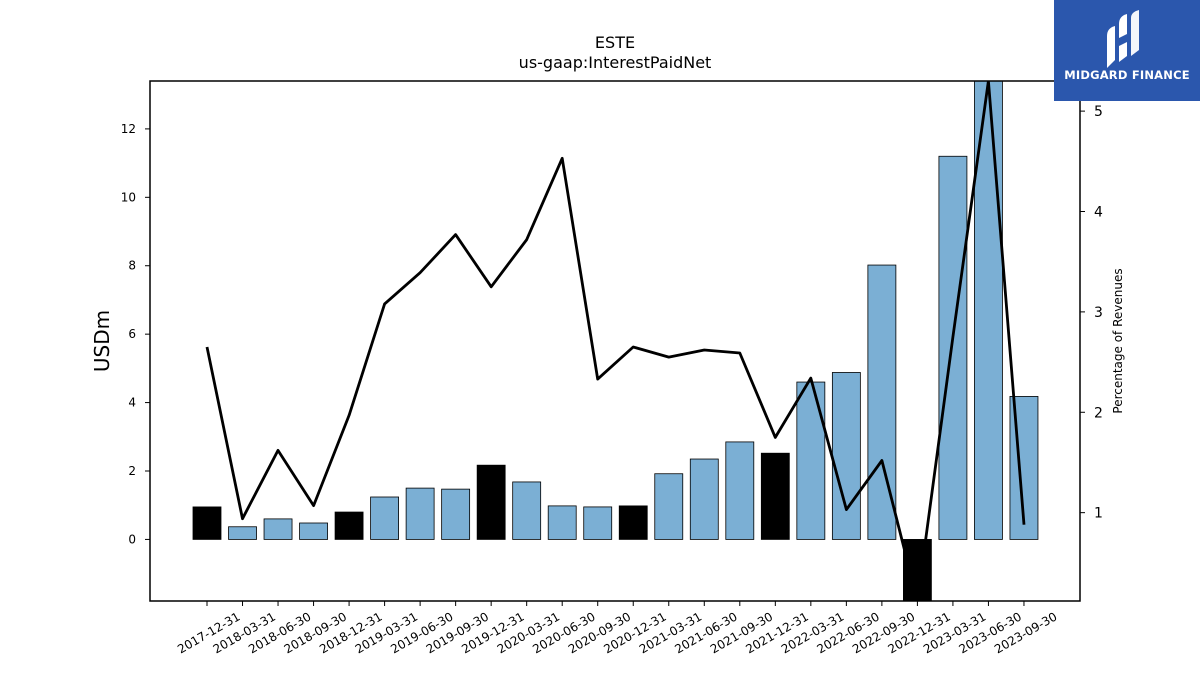 The width and height of the screenshot is (1200, 675). What do you see at coordinates (132, 403) in the screenshot?
I see `y-tick-label: 4` at bounding box center [132, 403].